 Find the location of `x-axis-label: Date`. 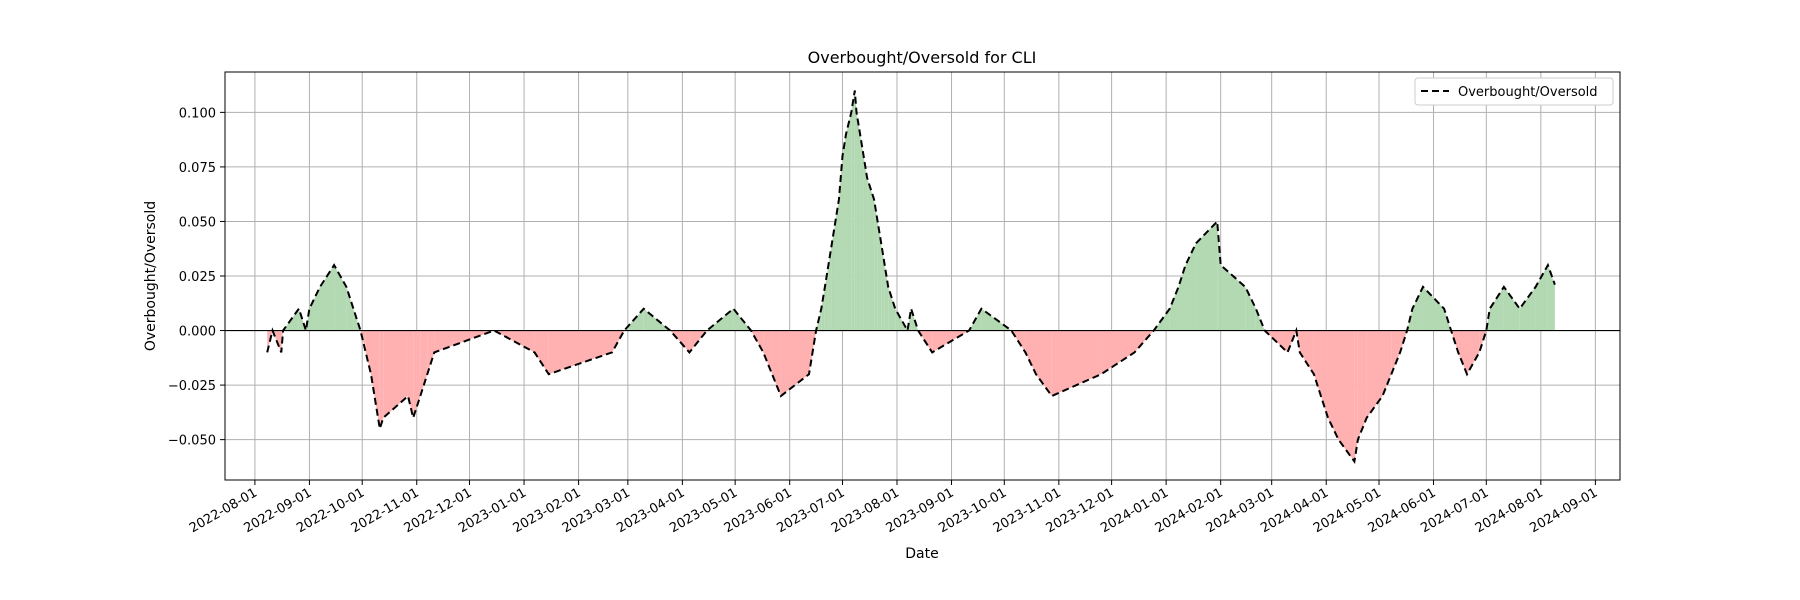

x-axis-label: Date is located at coordinates (921, 554).